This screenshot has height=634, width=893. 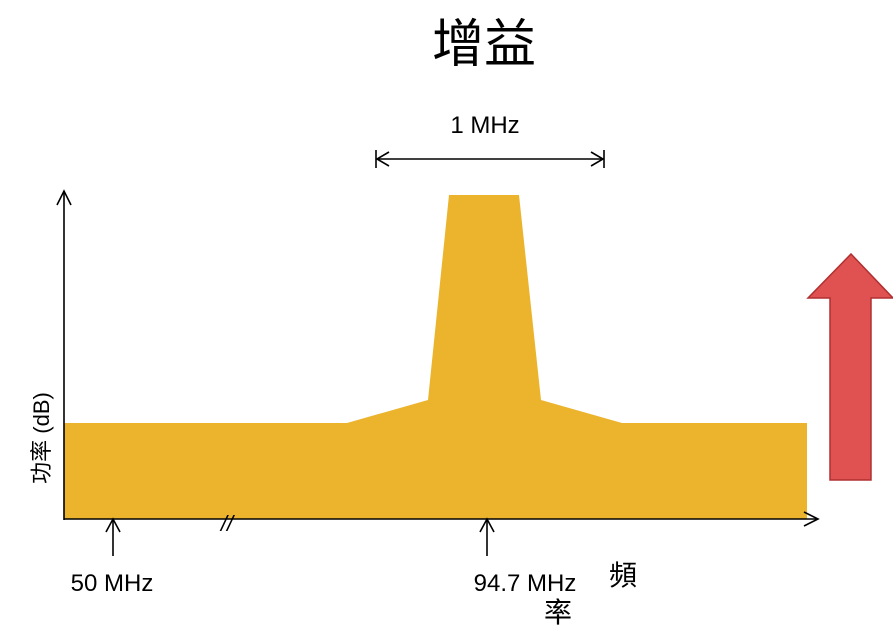 I want to click on y-axis, so click(x=64, y=354).